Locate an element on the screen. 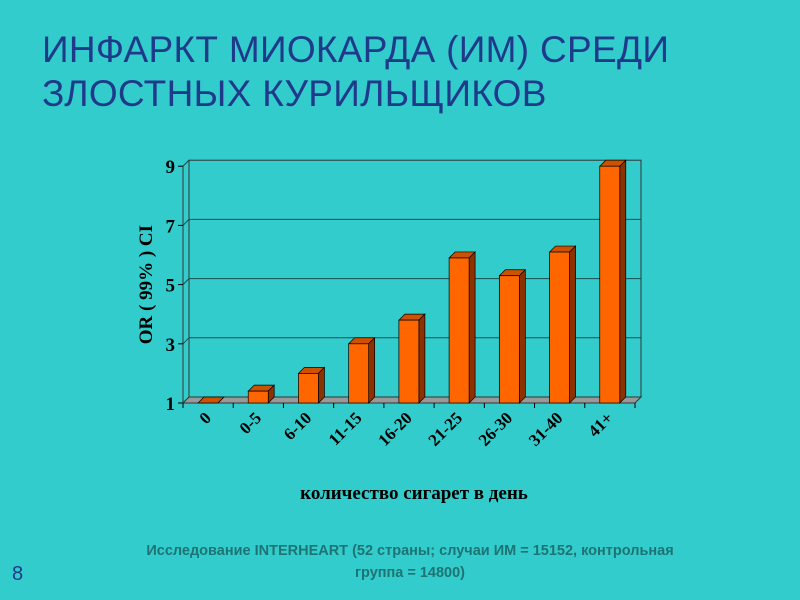  y-axis-title: OR ( 99% ) CI is located at coordinates (146, 284).